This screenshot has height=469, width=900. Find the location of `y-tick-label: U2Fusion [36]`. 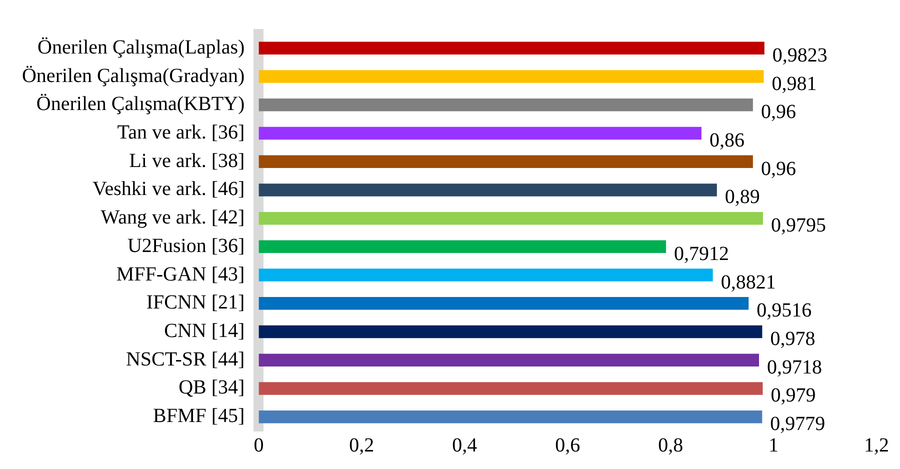

y-tick-label: U2Fusion [36] is located at coordinates (186, 245).